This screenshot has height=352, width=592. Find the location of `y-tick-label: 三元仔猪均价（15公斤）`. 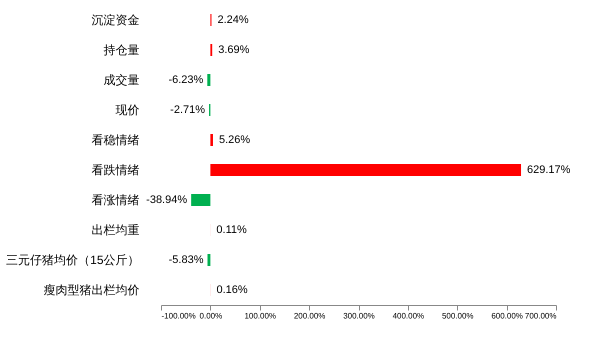

y-tick-label: 三元仔猪均价（15公斤） is located at coordinates (73, 260).